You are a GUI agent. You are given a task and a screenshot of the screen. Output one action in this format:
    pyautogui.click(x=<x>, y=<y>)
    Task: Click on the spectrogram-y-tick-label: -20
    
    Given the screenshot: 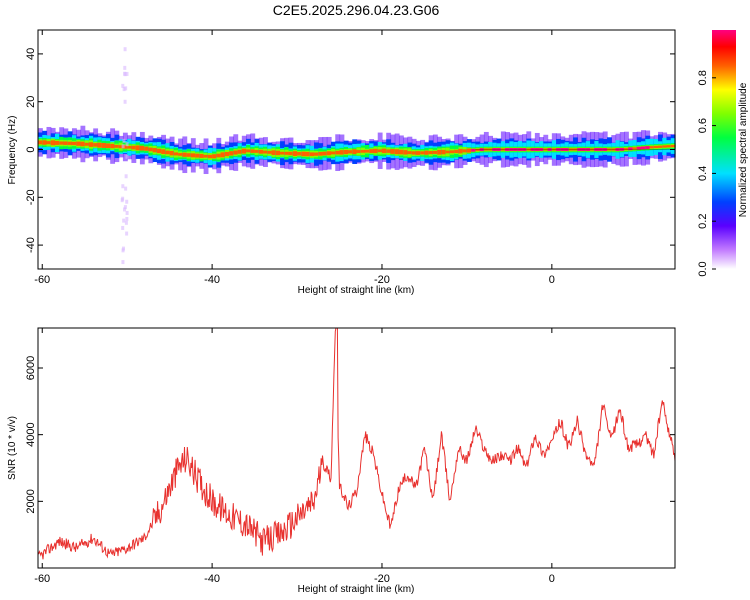 What is the action you would take?
    pyautogui.click(x=31, y=197)
    